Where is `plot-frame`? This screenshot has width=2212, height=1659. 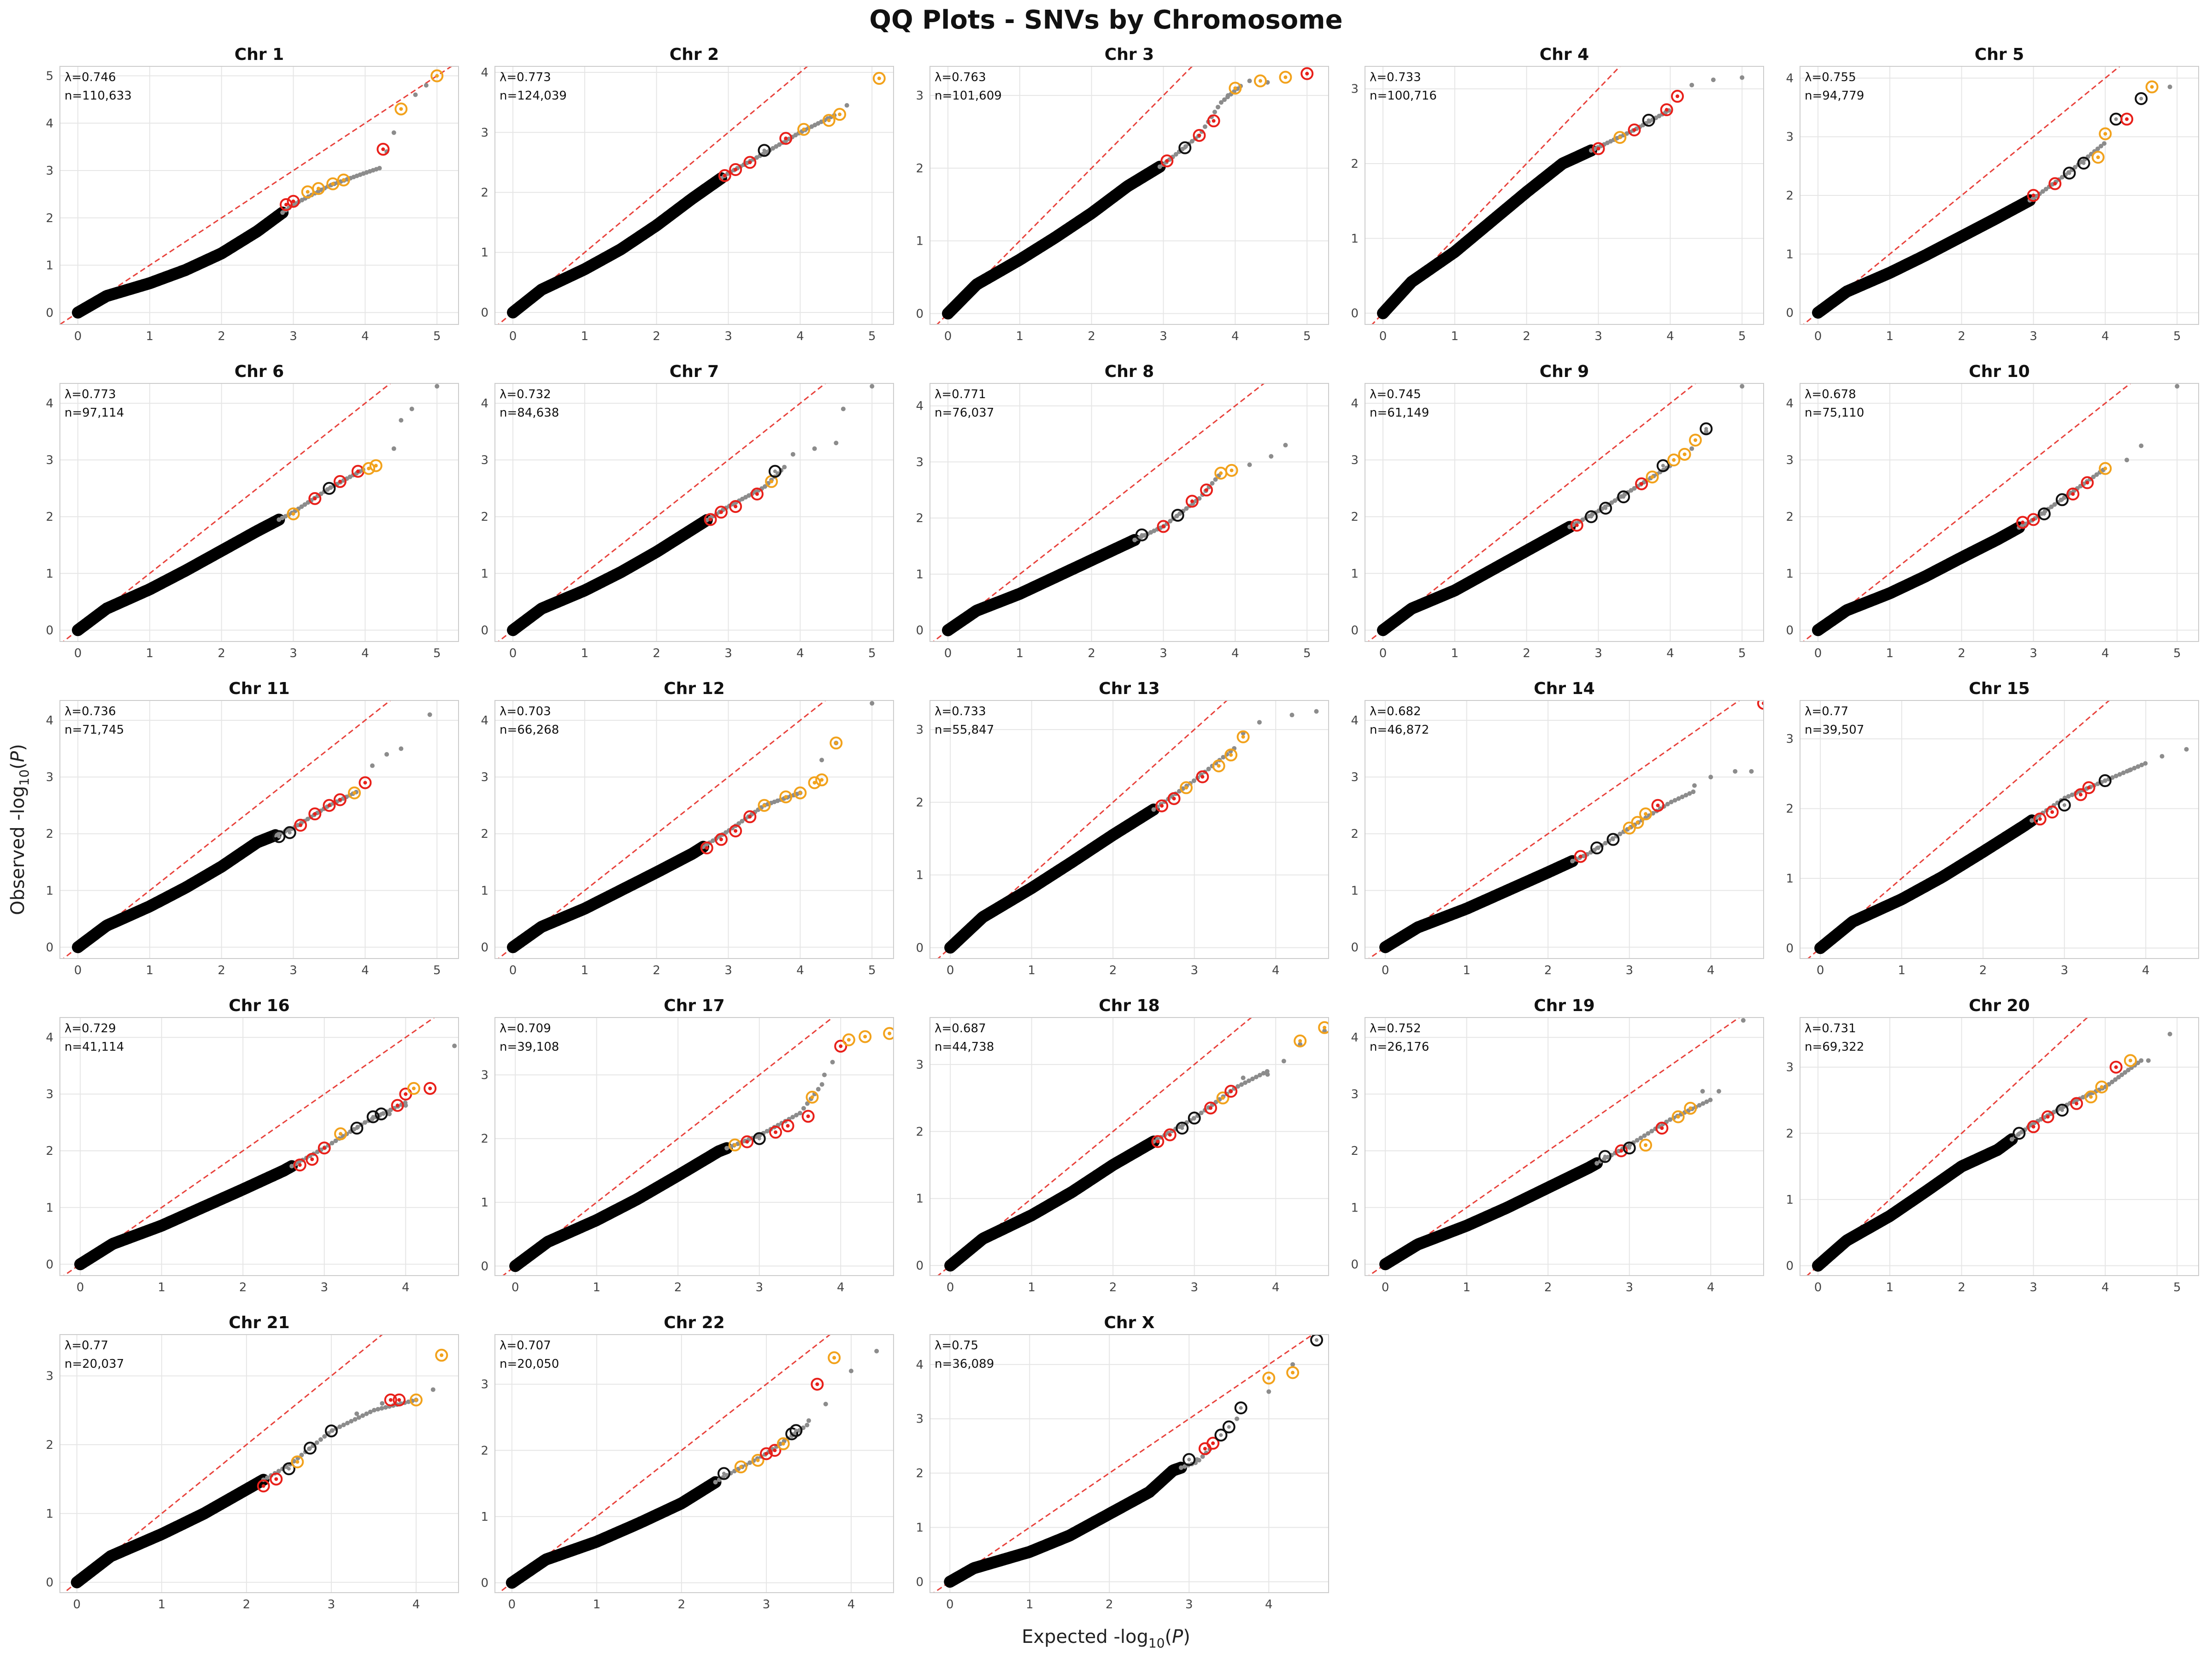 plot-frame is located at coordinates (1129, 512).